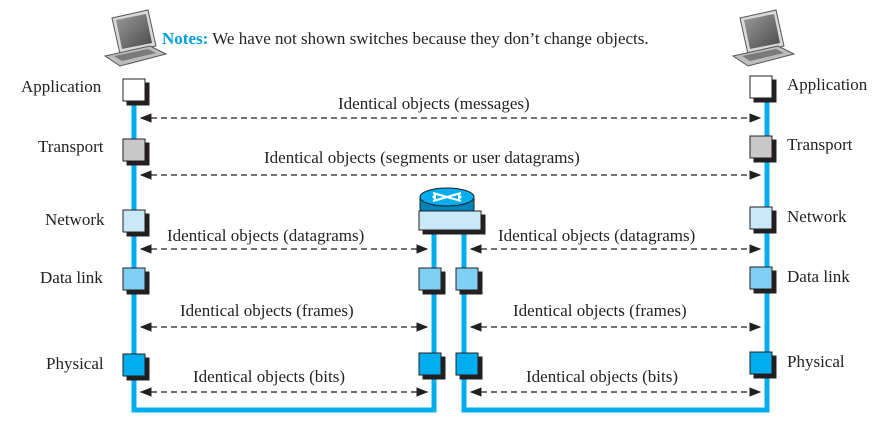 This screenshot has width=895, height=432. What do you see at coordinates (597, 236) in the screenshot?
I see `label-datagrams-right: Identical objects (datagrams)` at bounding box center [597, 236].